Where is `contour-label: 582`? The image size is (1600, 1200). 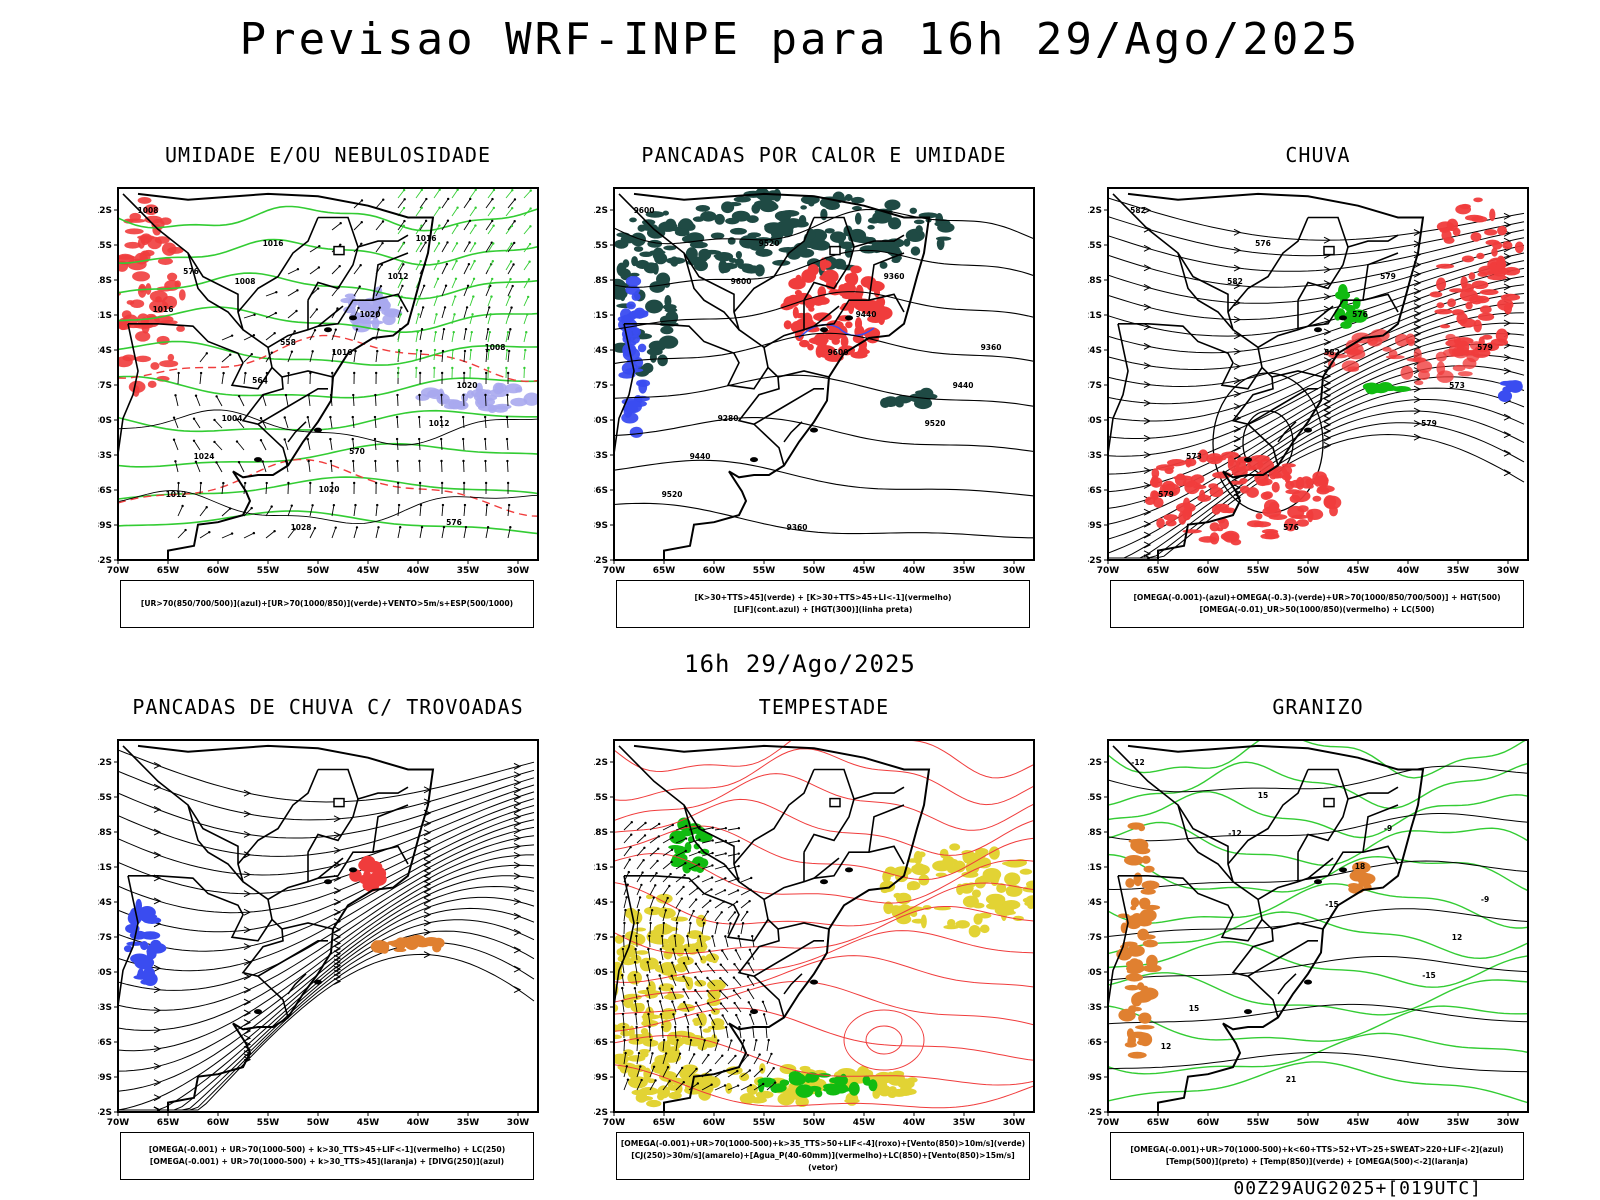
contour-label: 582 is located at coordinates (1138, 210).